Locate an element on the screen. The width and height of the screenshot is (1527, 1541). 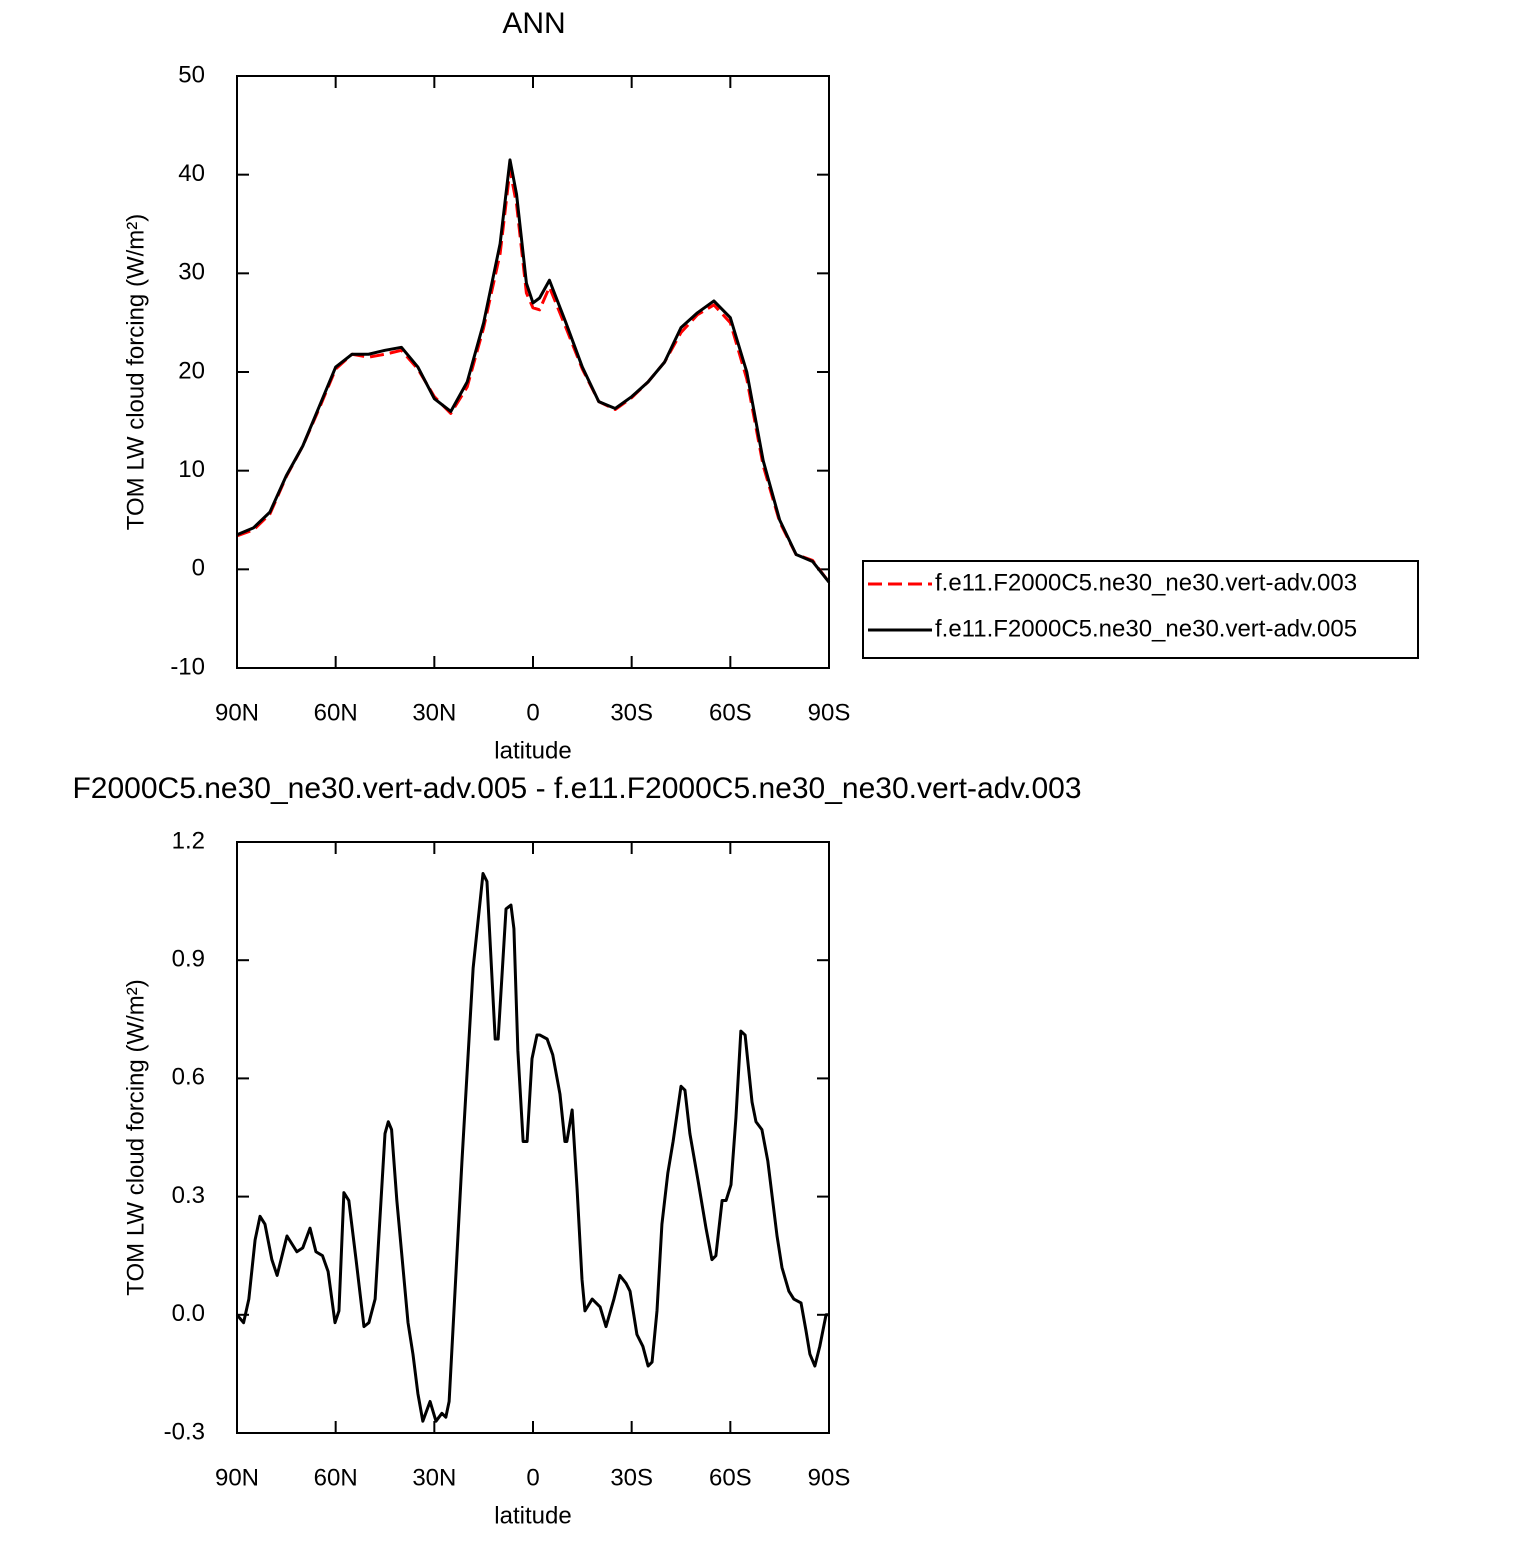
y-tick-label: 0.0 is located at coordinates (188, 1313).